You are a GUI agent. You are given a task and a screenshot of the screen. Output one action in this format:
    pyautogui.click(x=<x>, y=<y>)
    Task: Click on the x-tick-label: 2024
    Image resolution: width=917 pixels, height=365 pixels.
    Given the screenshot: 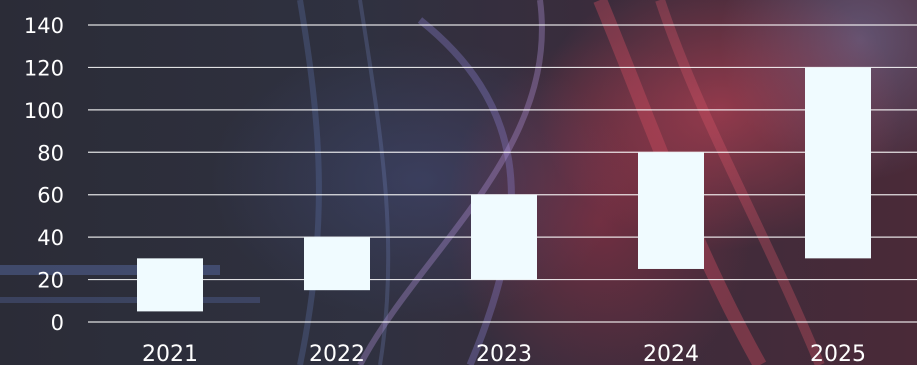 What is the action you would take?
    pyautogui.click(x=671, y=353)
    